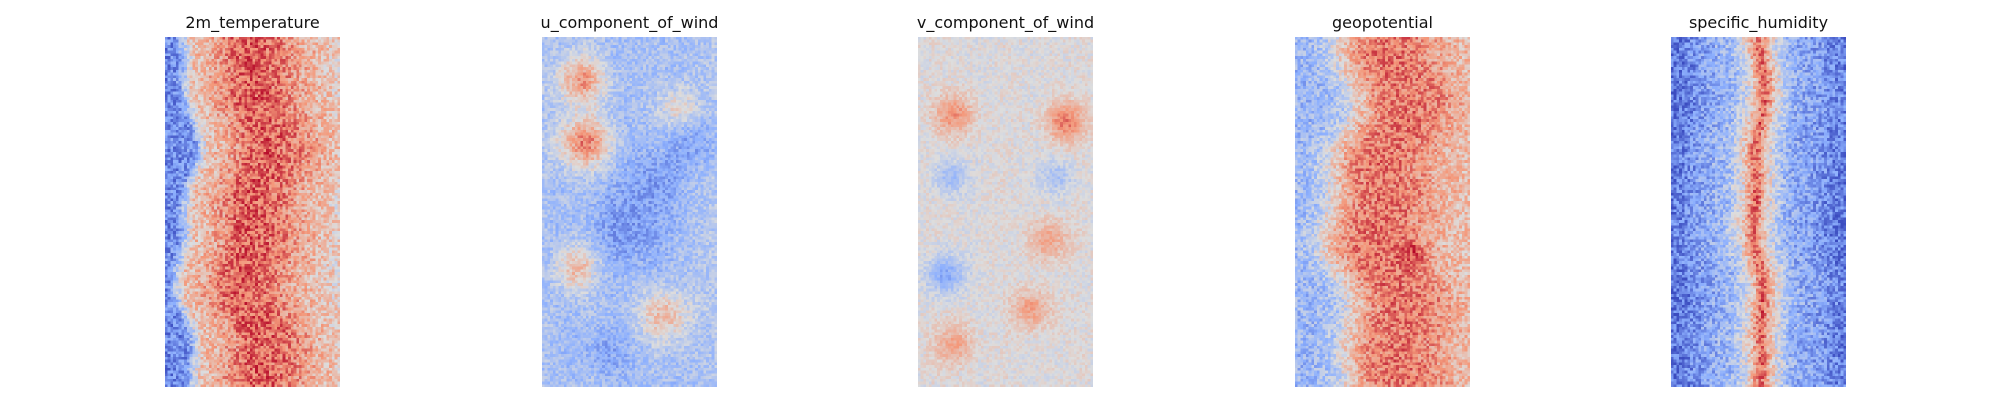  Describe the element at coordinates (252, 212) in the screenshot. I see `heatmap-2m-temperature` at that location.